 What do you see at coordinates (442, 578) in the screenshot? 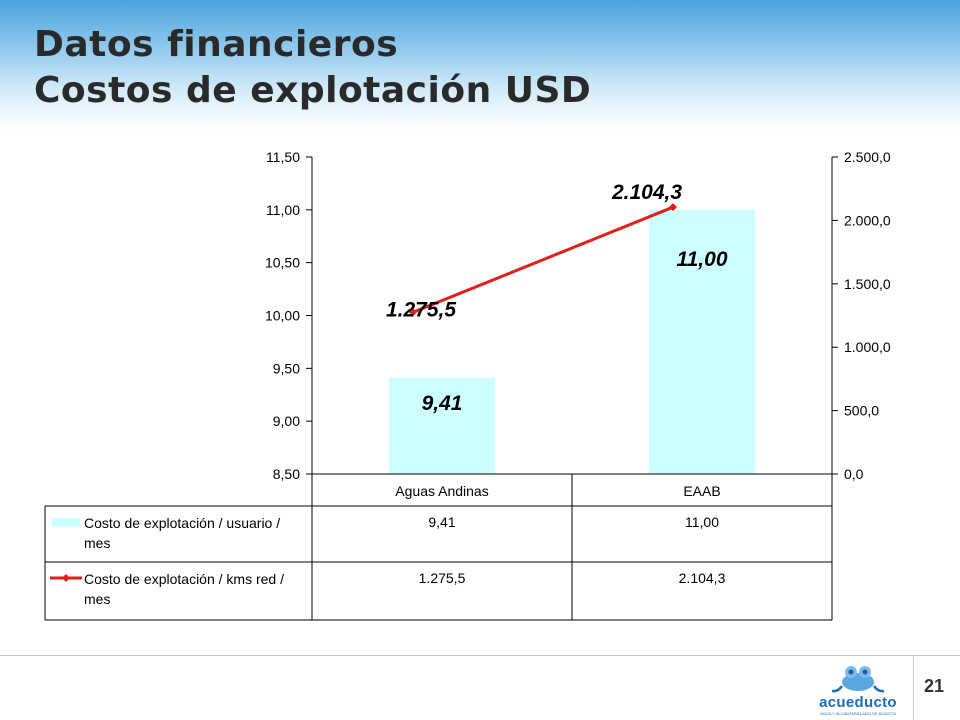
I see `table-cell: 1.275,5` at bounding box center [442, 578].